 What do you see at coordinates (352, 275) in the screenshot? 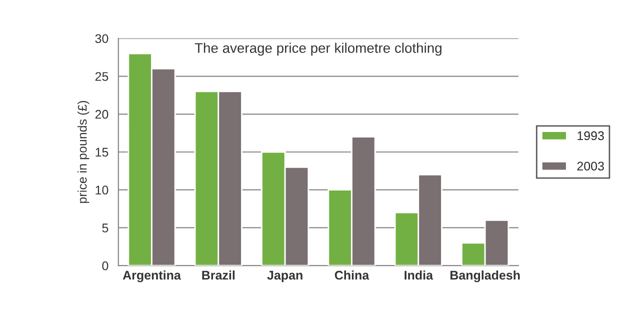
I see `x-tick-label: China` at bounding box center [352, 275].